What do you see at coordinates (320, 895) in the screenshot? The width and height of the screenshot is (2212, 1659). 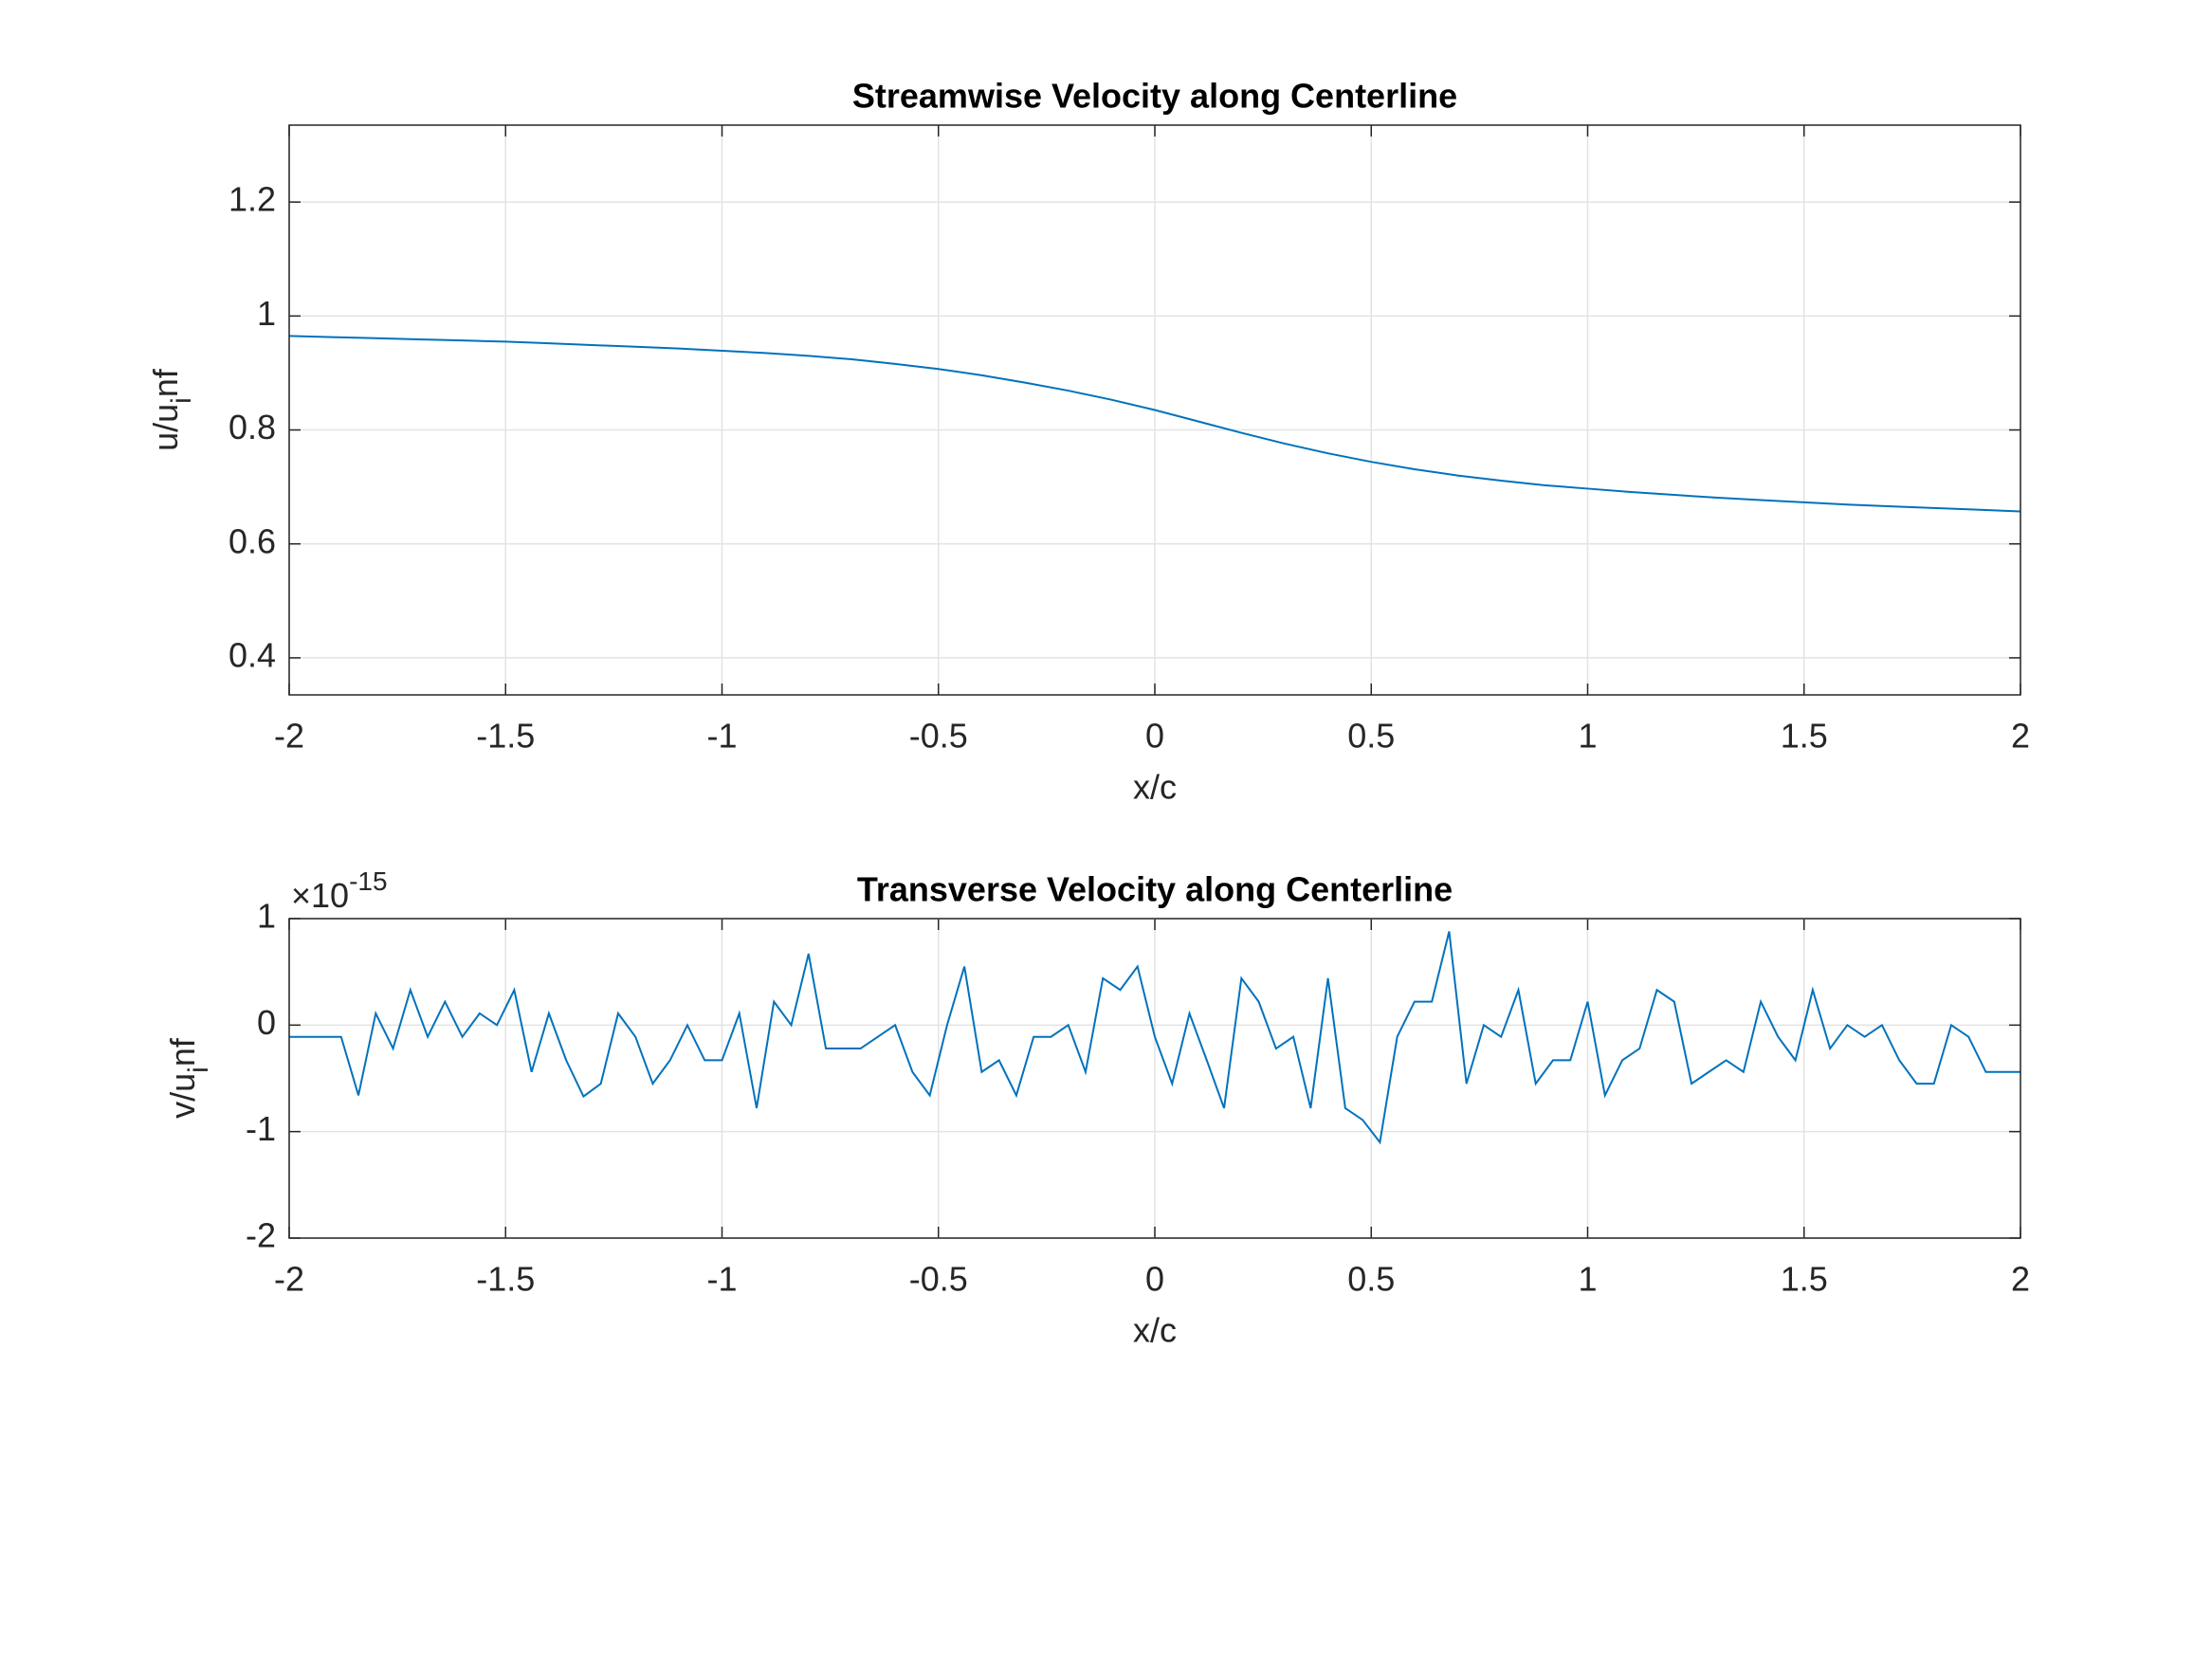 I see `exponent-base: ×10` at bounding box center [320, 895].